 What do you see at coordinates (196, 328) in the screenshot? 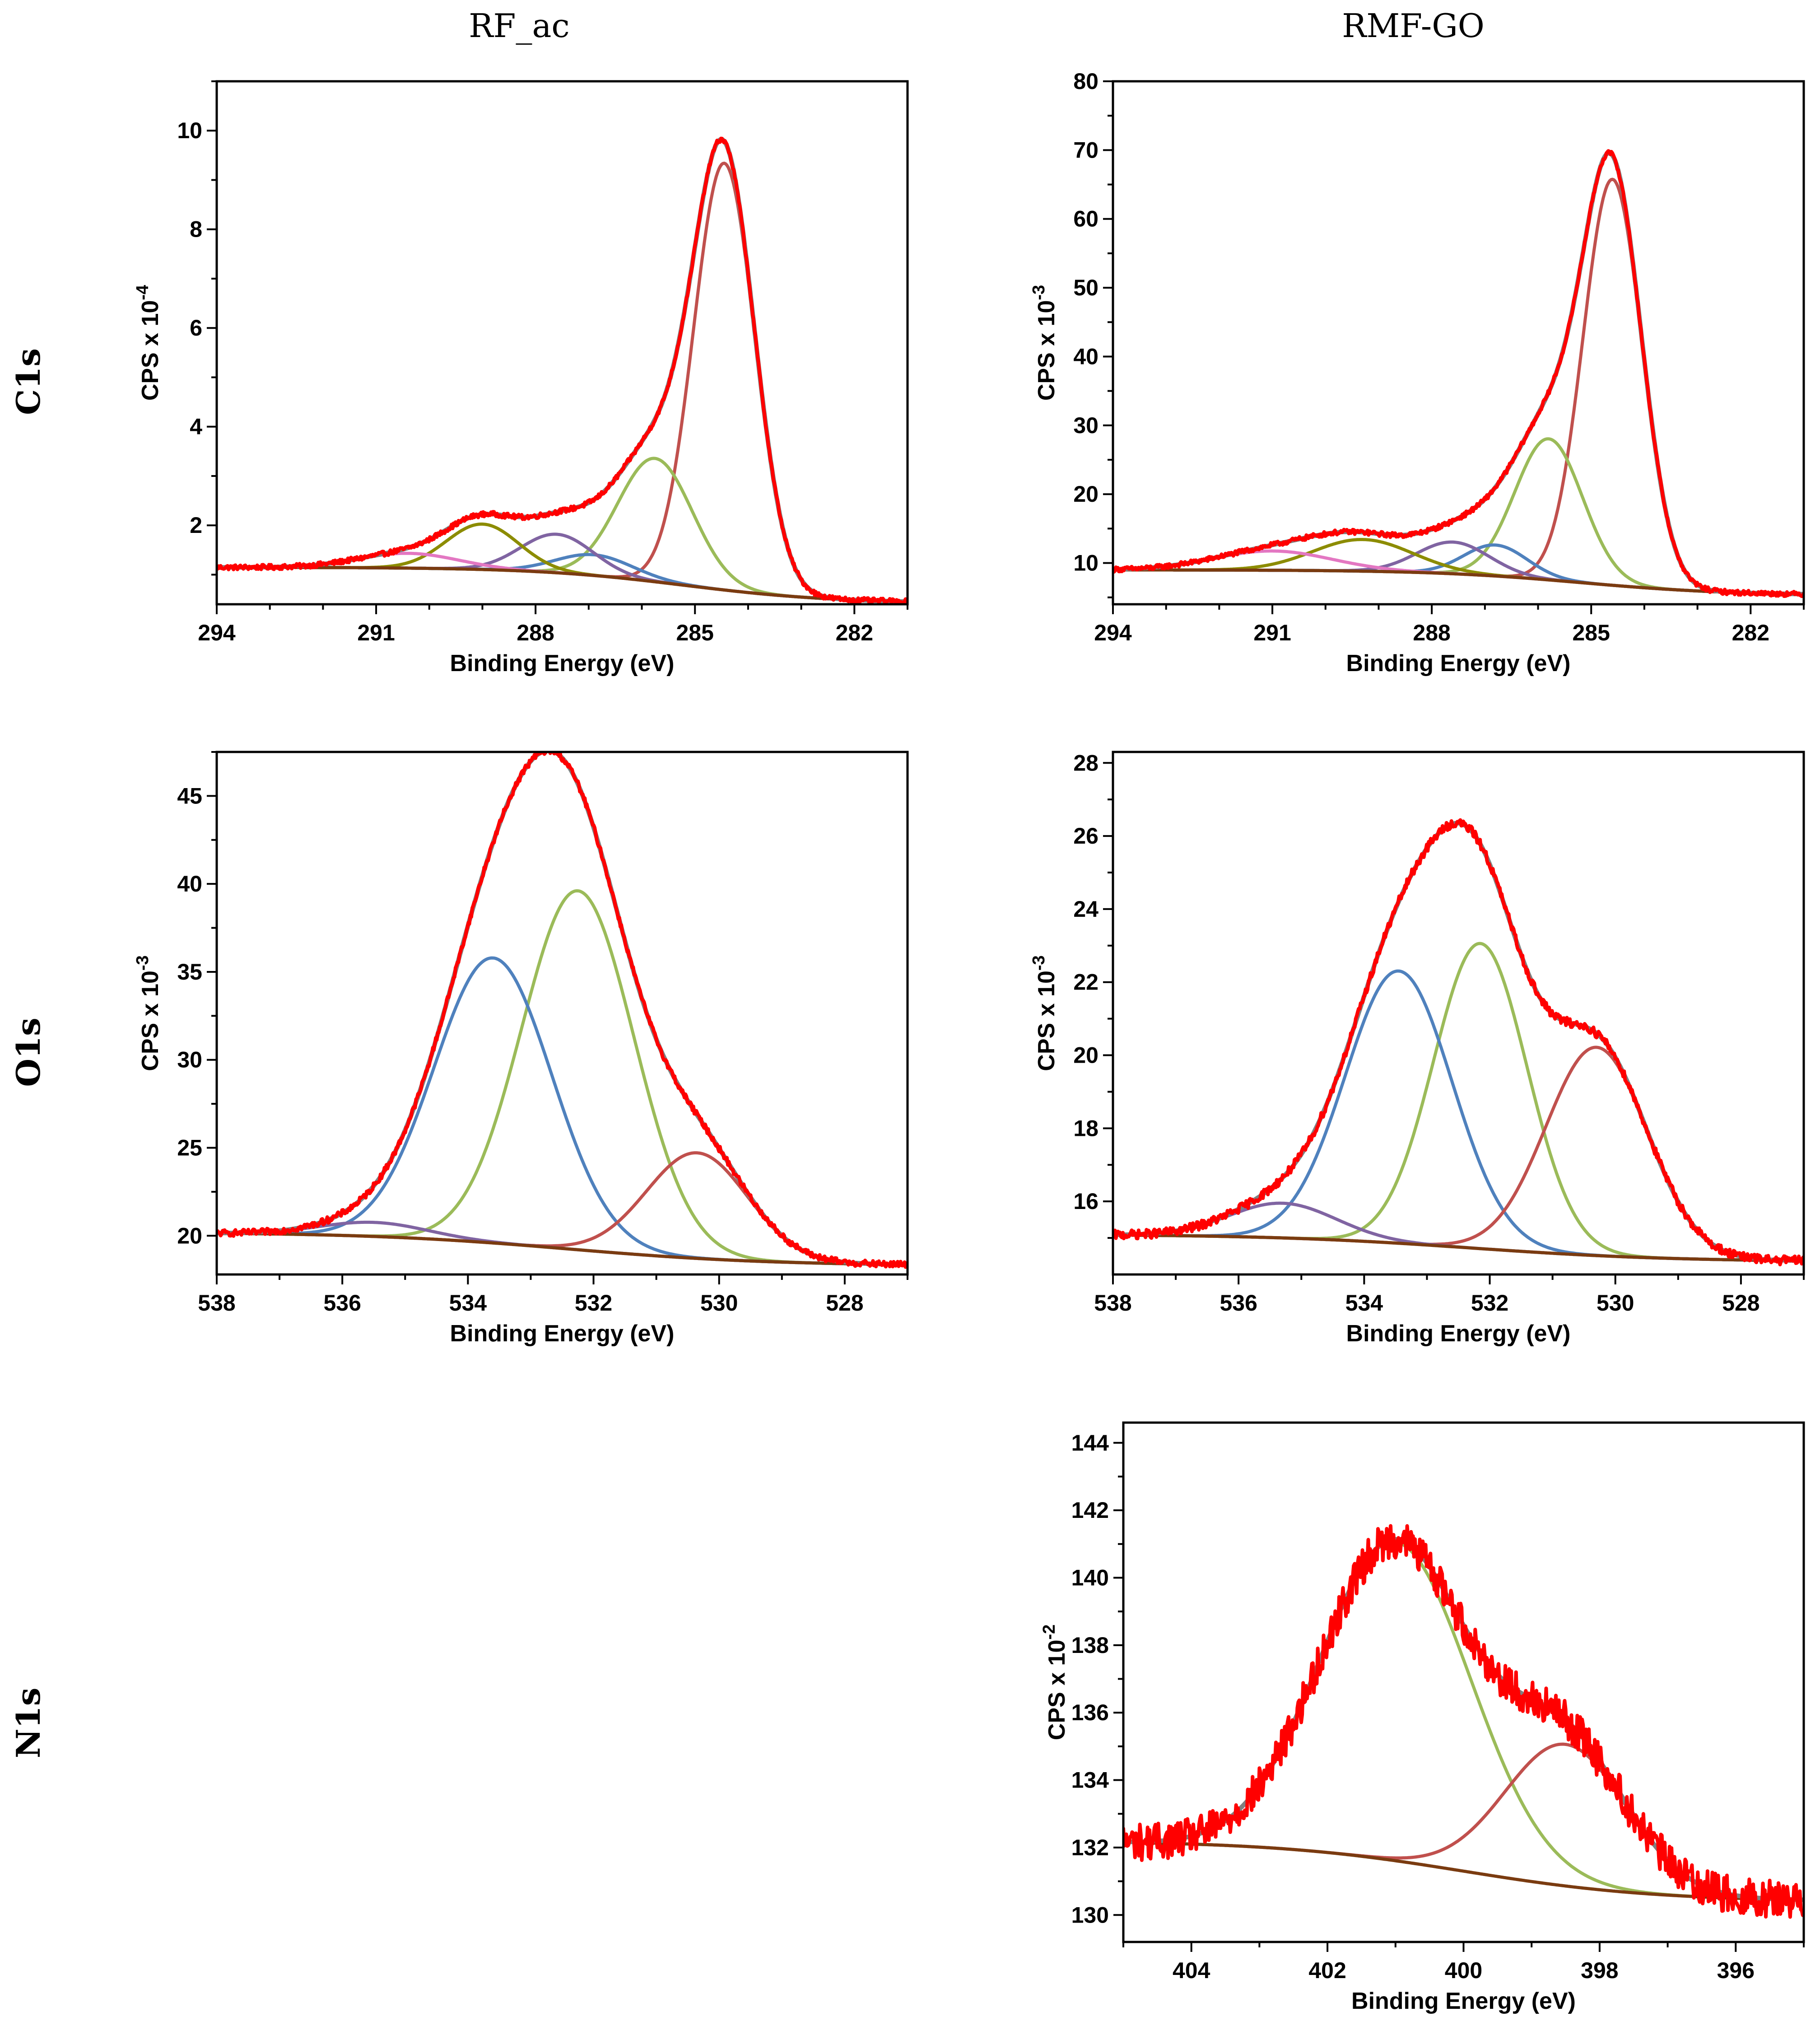
I see `y-tick-label: 6` at bounding box center [196, 328].